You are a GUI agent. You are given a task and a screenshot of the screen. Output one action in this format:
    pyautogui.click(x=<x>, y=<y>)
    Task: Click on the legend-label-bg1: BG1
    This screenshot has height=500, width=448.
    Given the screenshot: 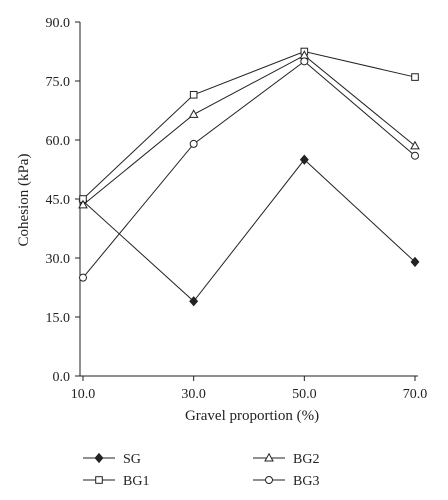 What is the action you would take?
    pyautogui.click(x=136, y=481)
    